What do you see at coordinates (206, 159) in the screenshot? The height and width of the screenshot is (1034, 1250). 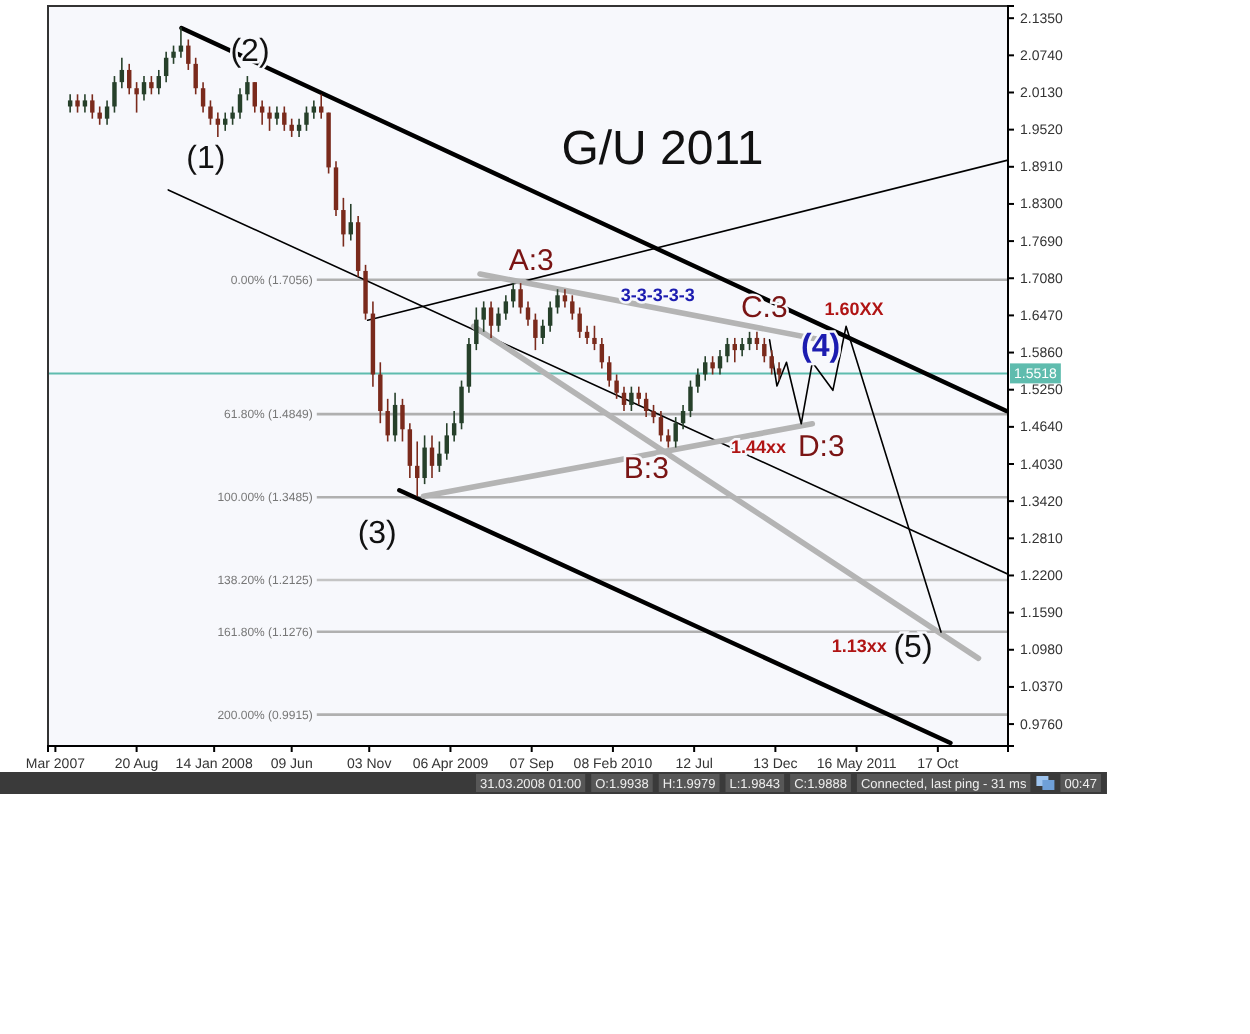 I see `annotation: (1)` at bounding box center [206, 159].